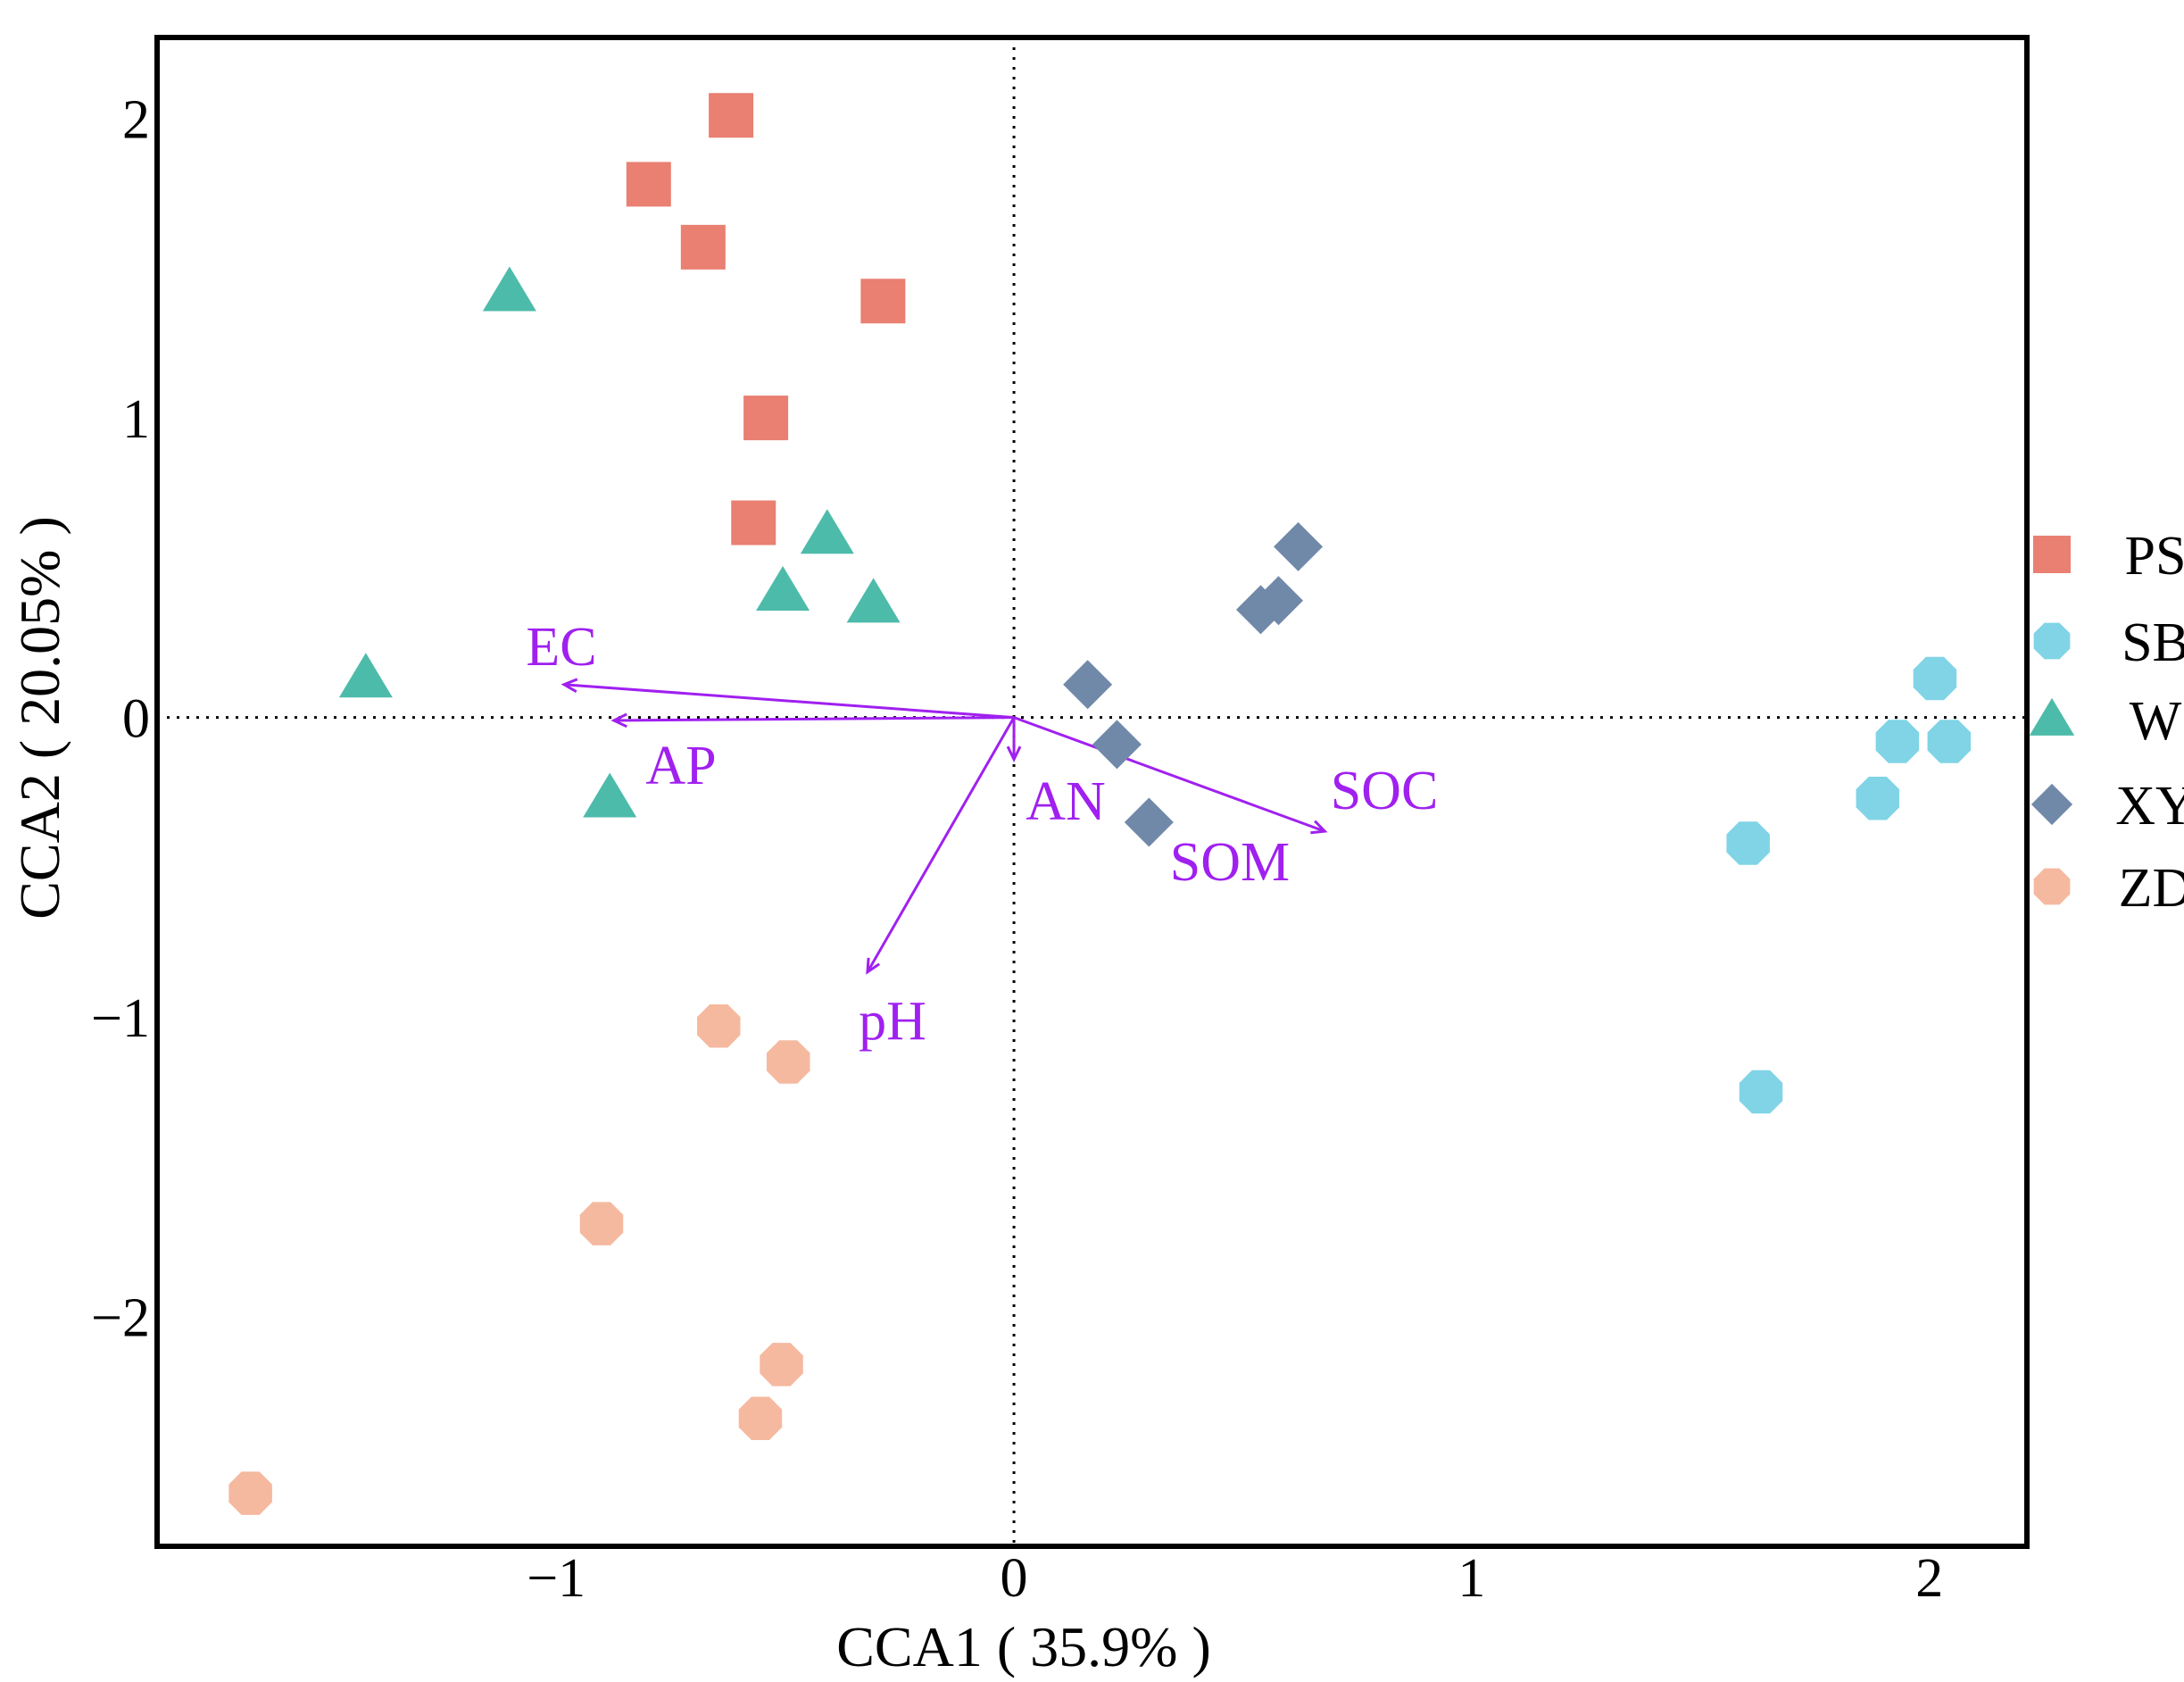 The height and width of the screenshot is (1682, 2184). Describe the element at coordinates (2156, 721) in the screenshot. I see `legend-label-W: W` at that location.